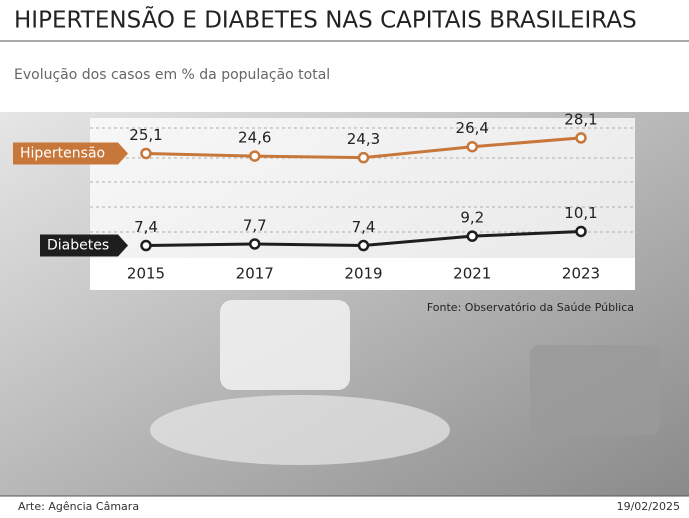 The height and width of the screenshot is (518, 689). I want to click on photo-arm, so click(300, 430).